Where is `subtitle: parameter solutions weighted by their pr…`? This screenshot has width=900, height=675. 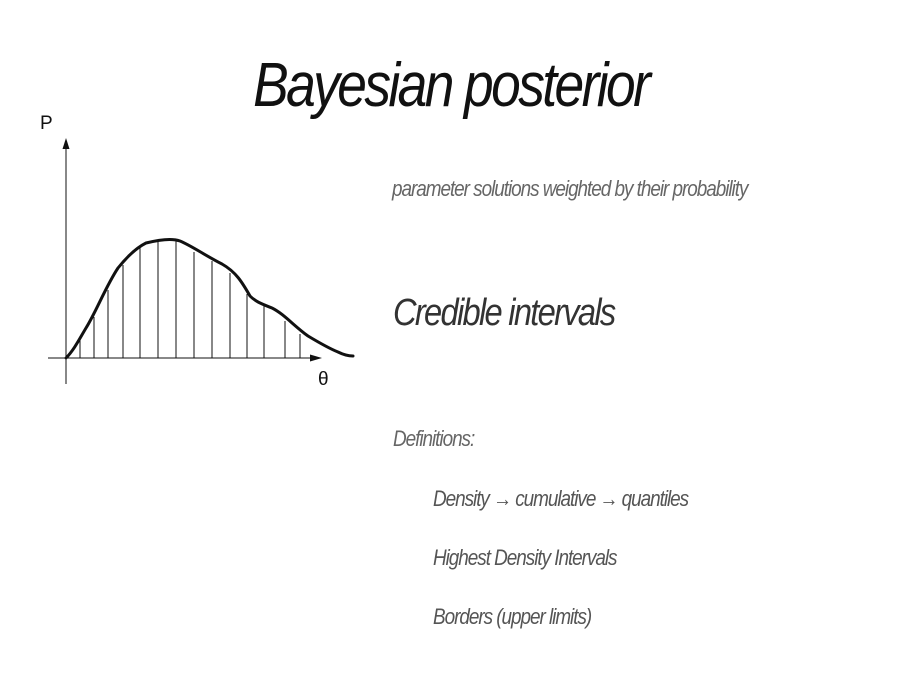 subtitle: parameter solutions weighted by their pr… is located at coordinates (570, 188).